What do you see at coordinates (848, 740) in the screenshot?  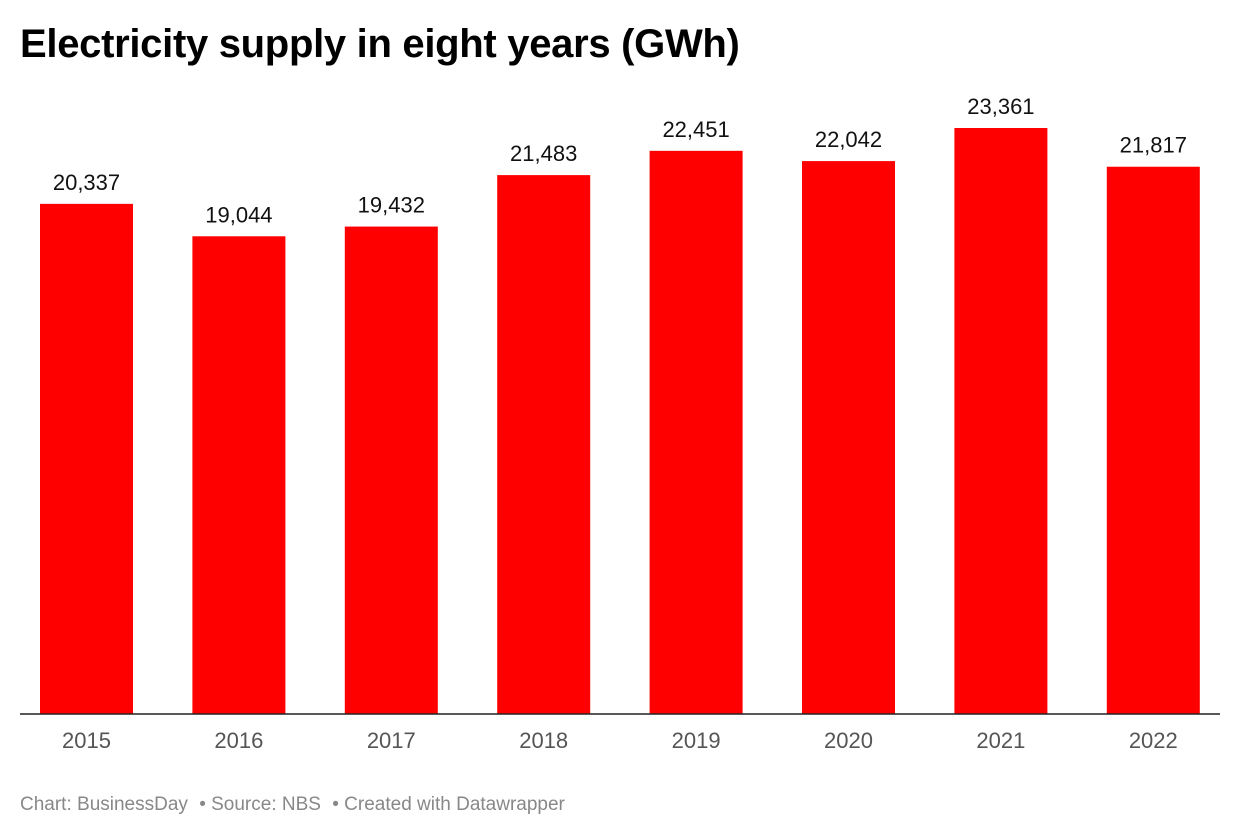 I see `x-tick-label: 2020` at bounding box center [848, 740].